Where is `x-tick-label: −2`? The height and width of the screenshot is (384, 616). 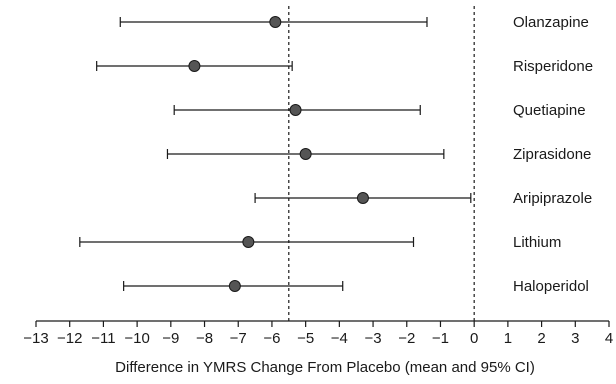
x-tick-label: −2 is located at coordinates (406, 338).